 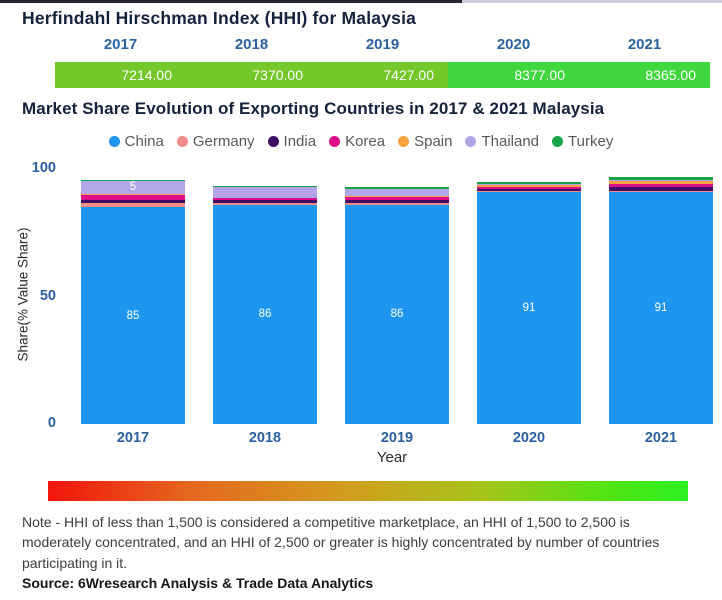 I want to click on bar-value-label: 5, so click(x=133, y=187).